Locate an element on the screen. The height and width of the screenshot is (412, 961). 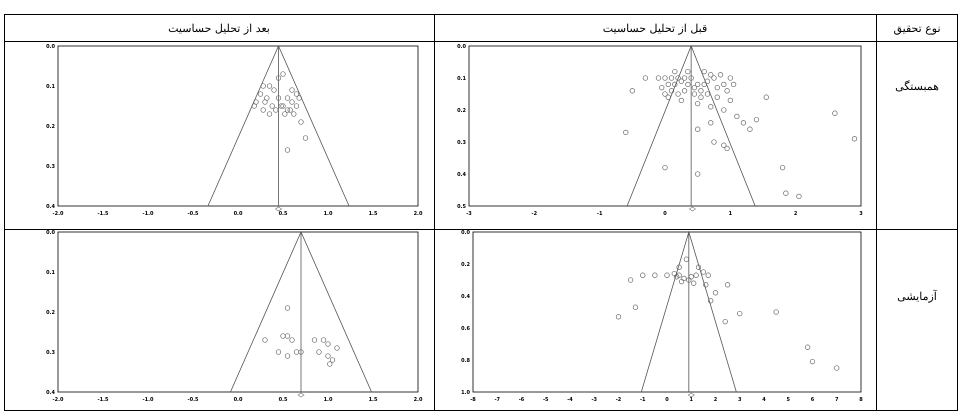
row-label-correlational-text: همبستگی is located at coordinates (917, 86).